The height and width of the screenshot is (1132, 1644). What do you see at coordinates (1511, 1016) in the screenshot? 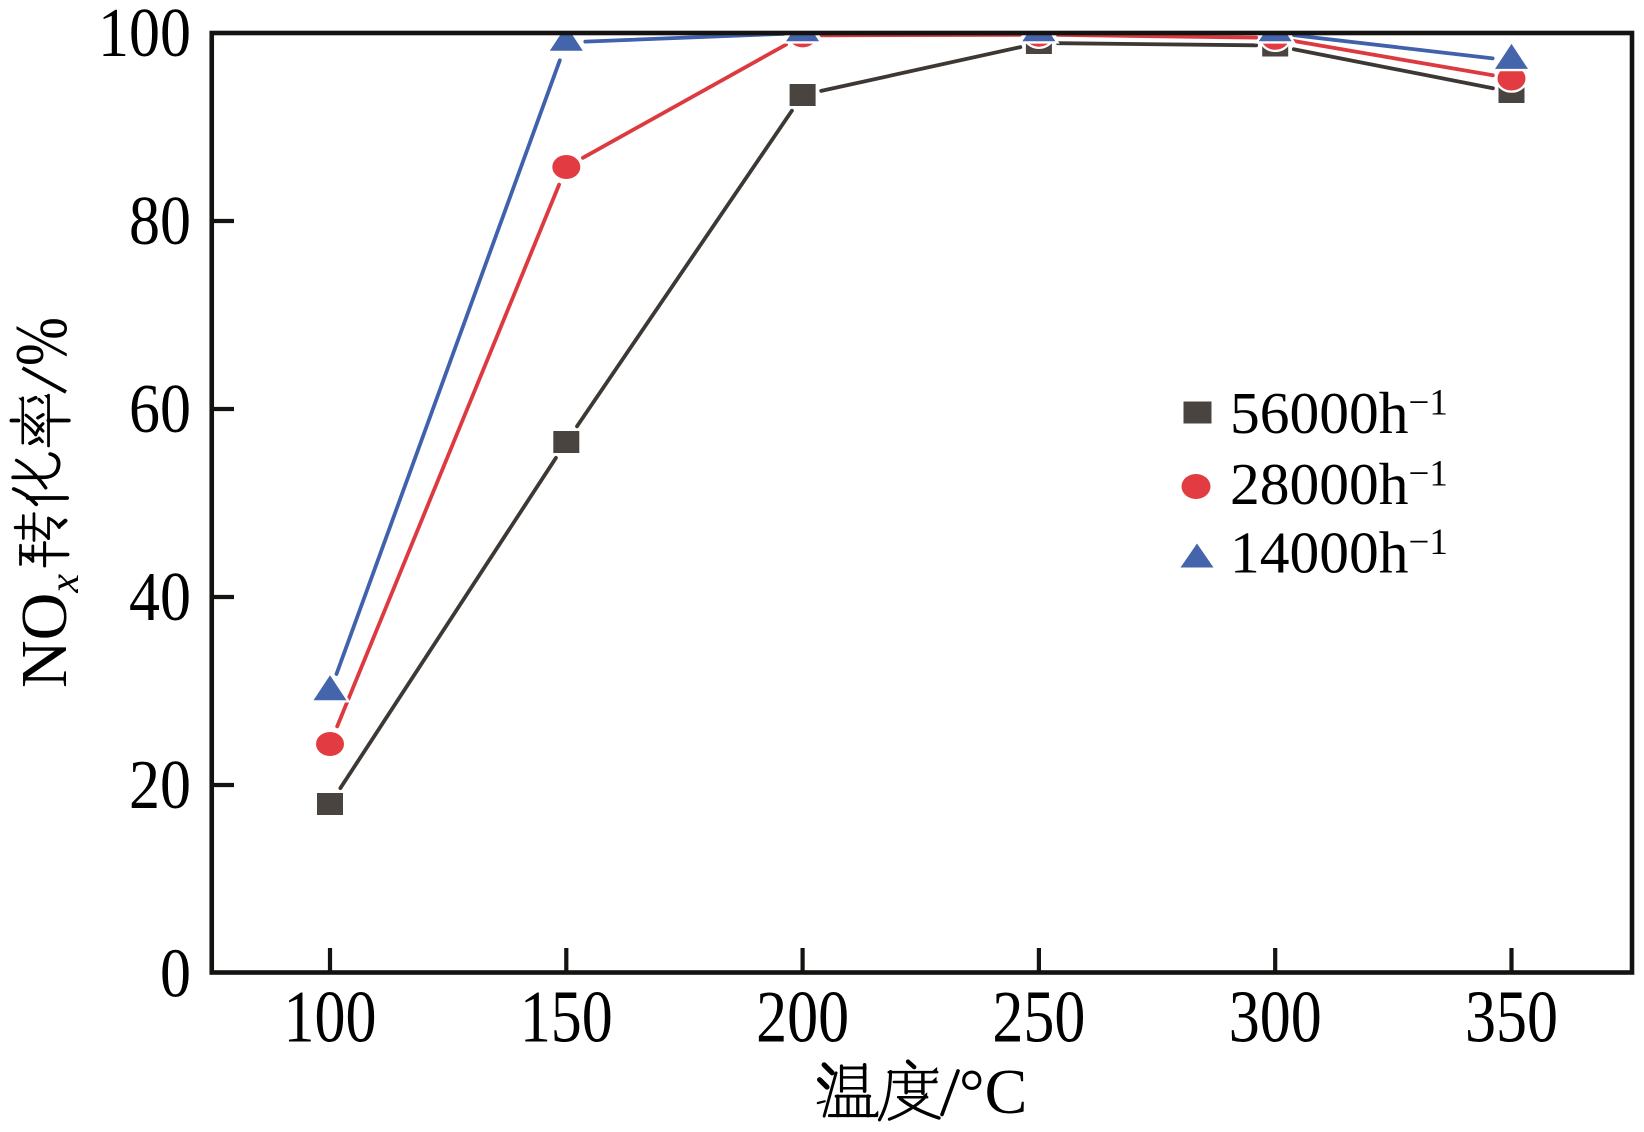
I see `svg-text: 350` at bounding box center [1511, 1016].